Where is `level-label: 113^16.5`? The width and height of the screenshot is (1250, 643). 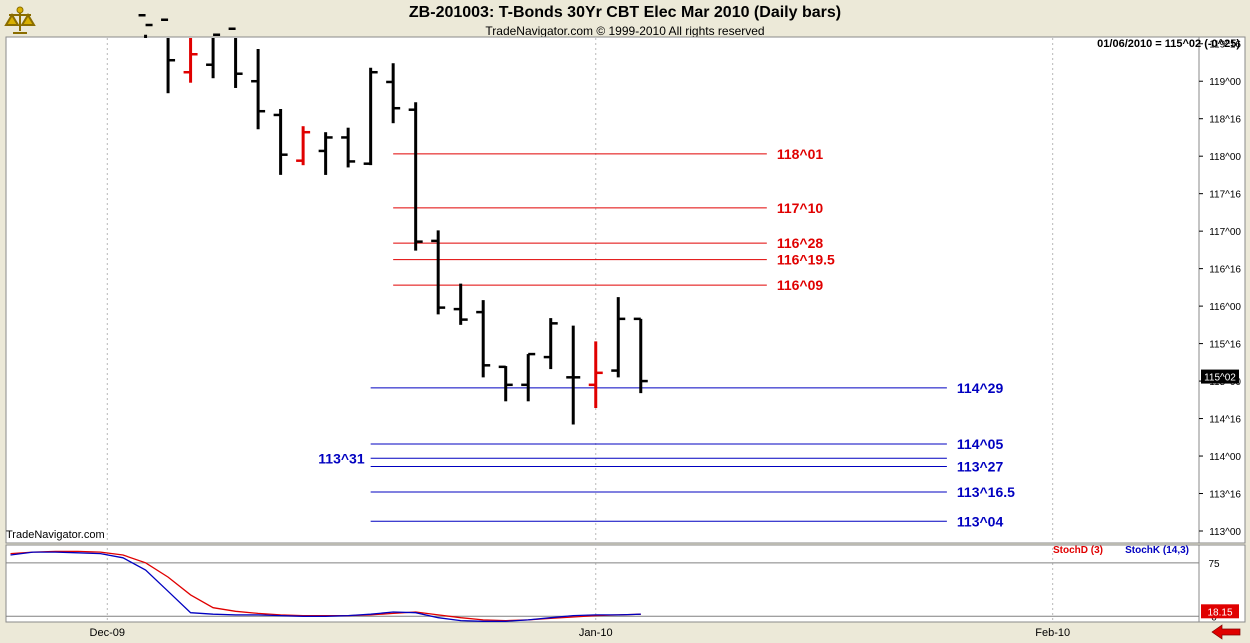 level-label: 113^16.5 is located at coordinates (986, 492).